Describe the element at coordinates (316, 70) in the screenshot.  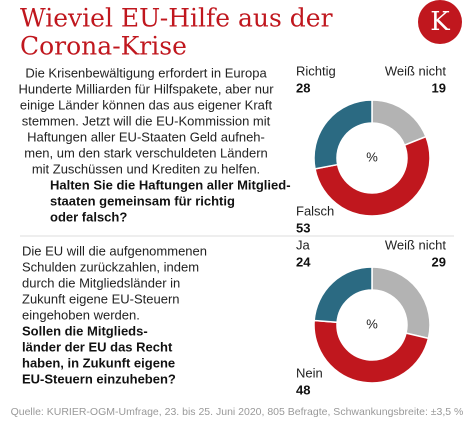
I see `slice-label: Richtig` at that location.